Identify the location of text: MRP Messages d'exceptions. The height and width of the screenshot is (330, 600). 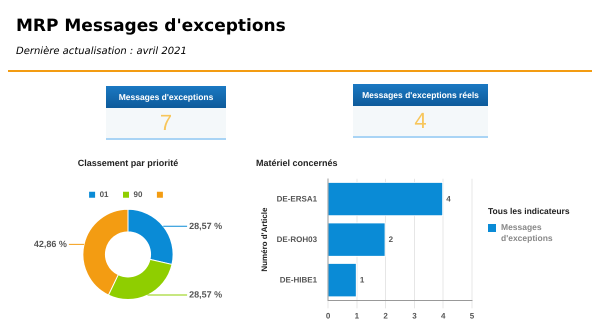
(151, 26).